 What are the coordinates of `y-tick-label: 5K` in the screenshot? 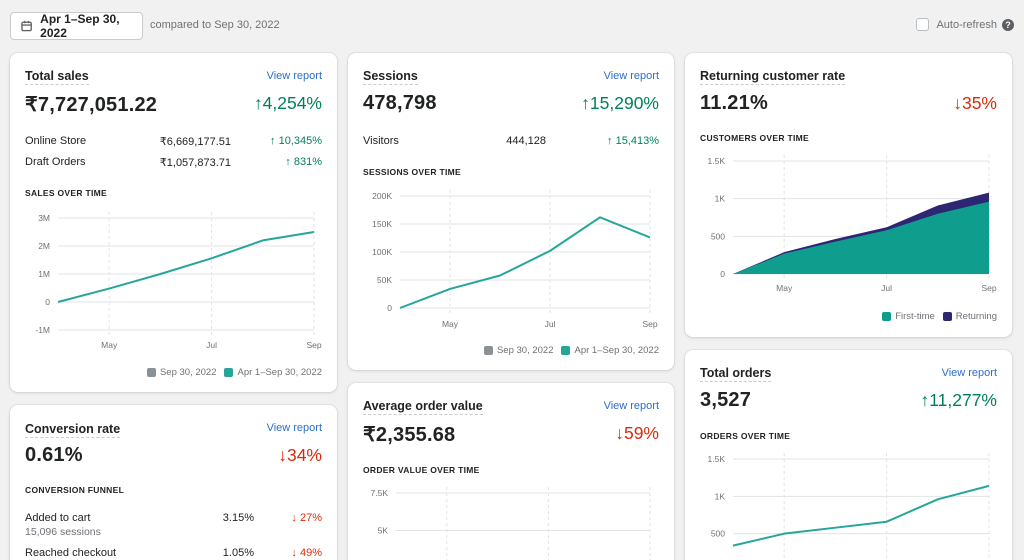 It's located at (383, 531).